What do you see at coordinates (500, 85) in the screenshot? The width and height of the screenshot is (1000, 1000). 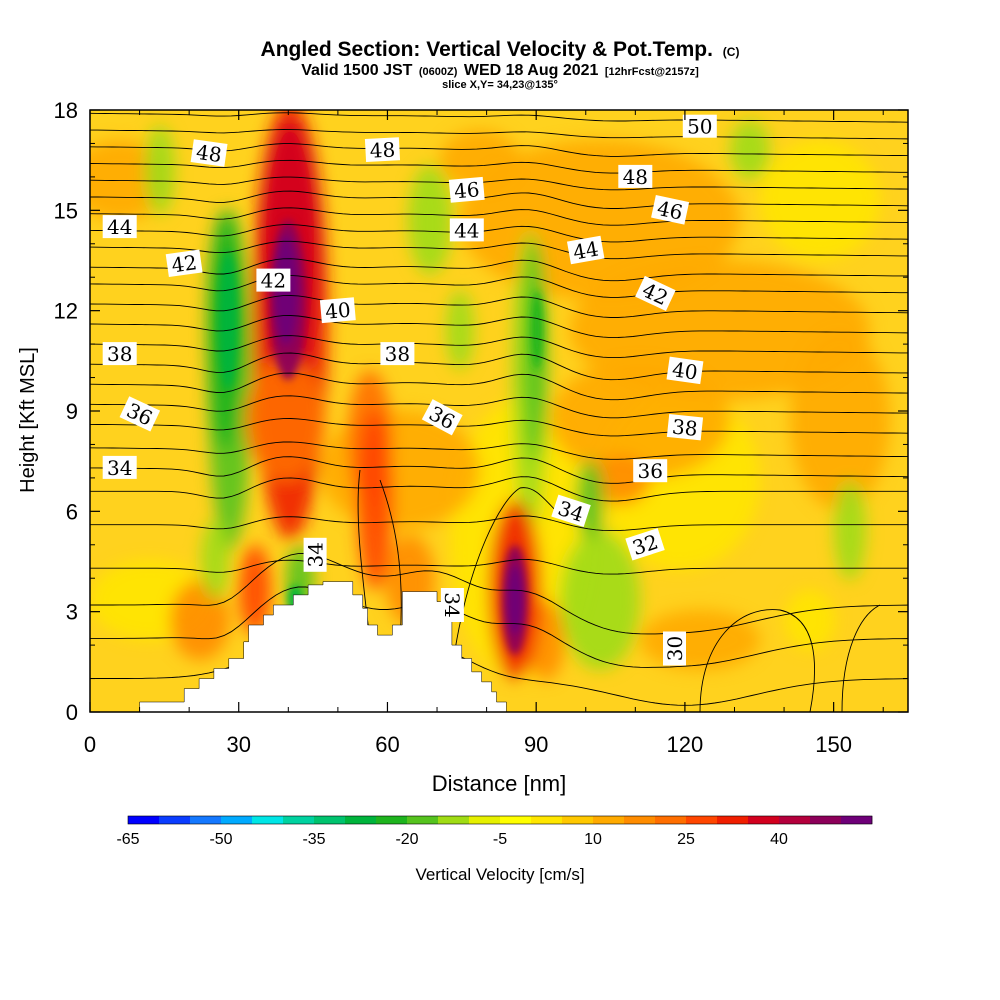 I see `chart-slice-info: slice X,Y= 34,23@135°` at bounding box center [500, 85].